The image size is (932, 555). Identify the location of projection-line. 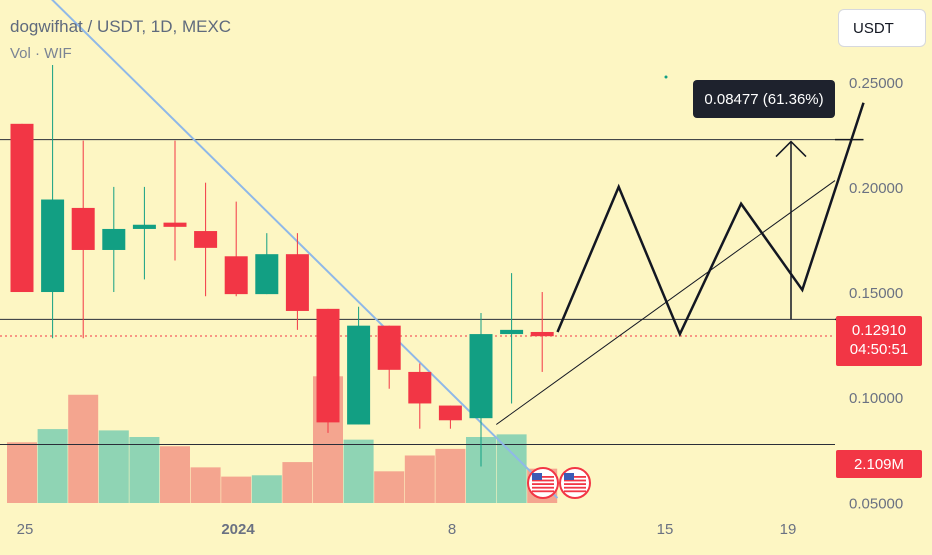
(710, 220).